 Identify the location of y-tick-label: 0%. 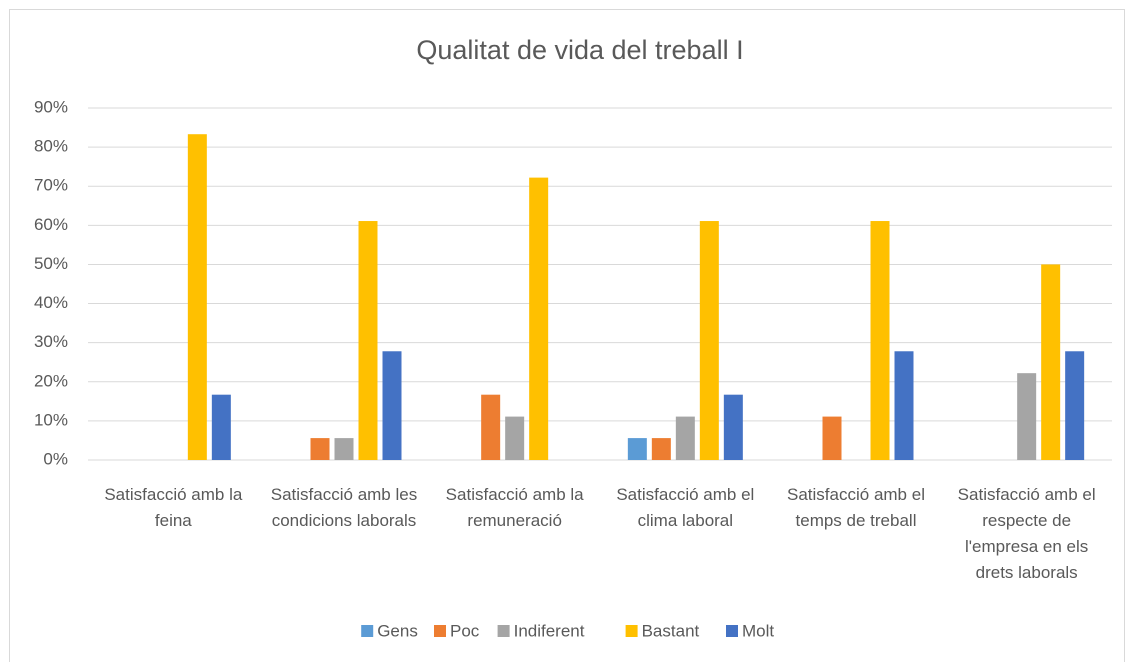
(55, 458).